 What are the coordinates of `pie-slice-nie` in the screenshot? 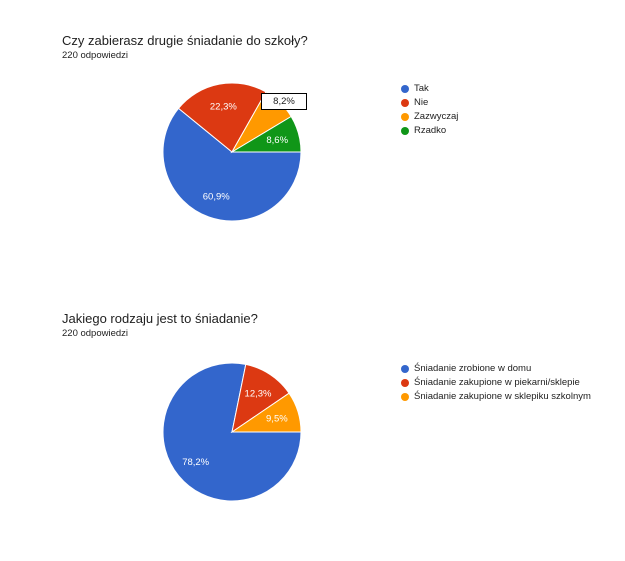 It's located at (222, 117).